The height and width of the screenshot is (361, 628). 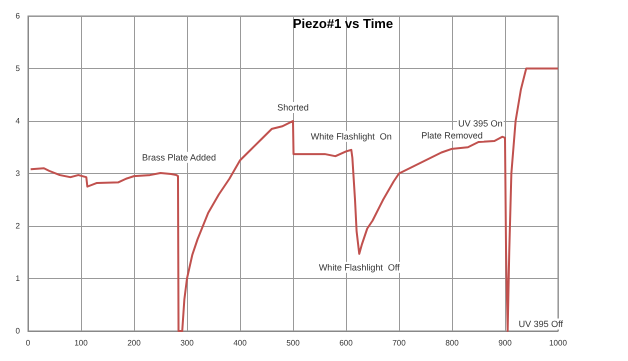 What do you see at coordinates (541, 324) in the screenshot?
I see `annotation: UV 395 Off` at bounding box center [541, 324].